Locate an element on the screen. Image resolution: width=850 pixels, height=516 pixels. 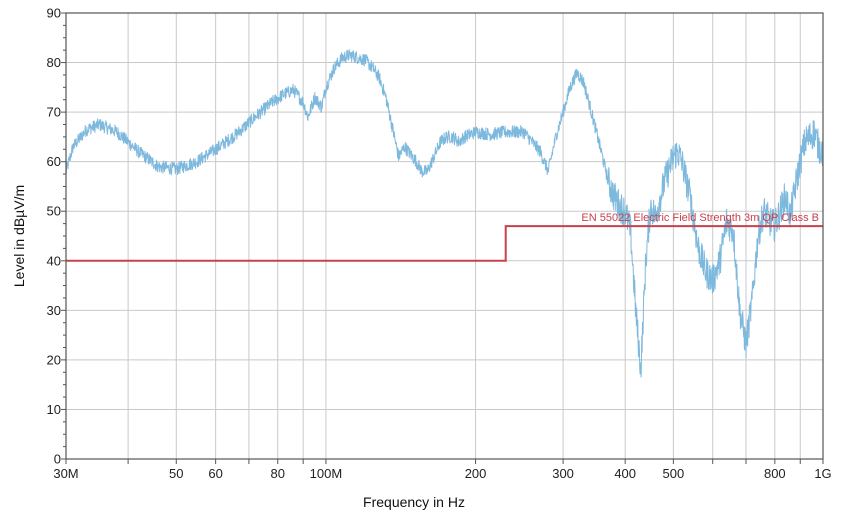
x-tick-label: 100M is located at coordinates (326, 473).